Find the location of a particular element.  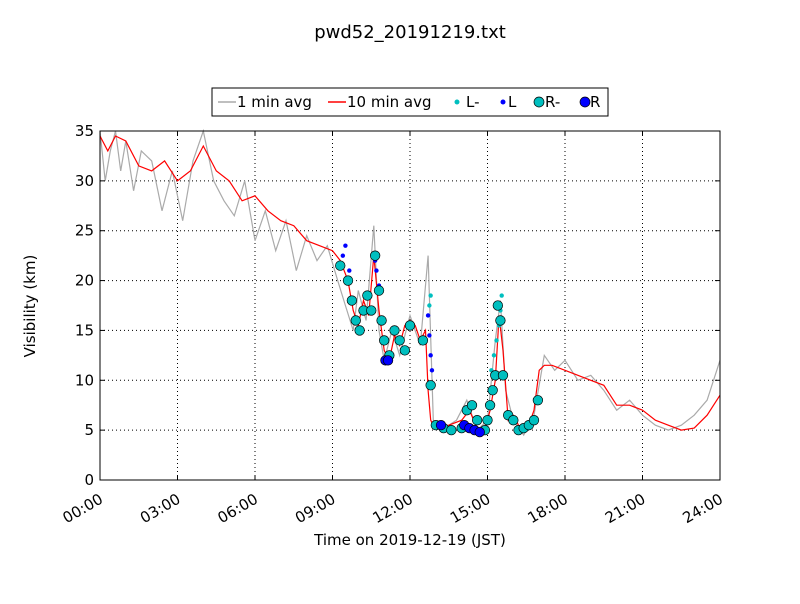

y-tick-label: 35 is located at coordinates (84, 131).